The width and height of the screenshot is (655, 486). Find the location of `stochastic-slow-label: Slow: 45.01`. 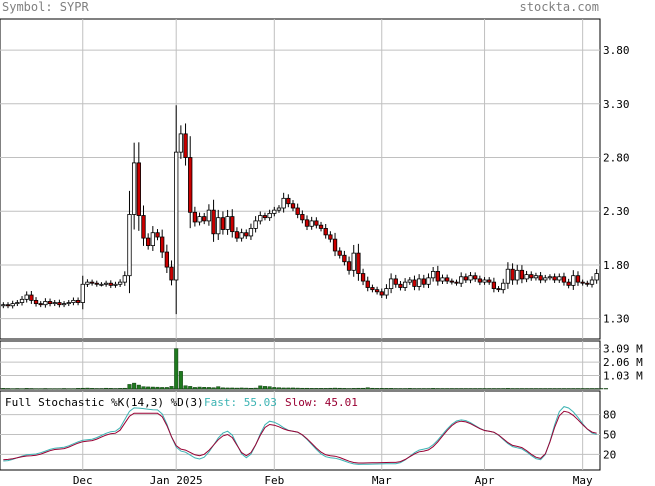

stochastic-slow-label: Slow: 45.01 is located at coordinates (321, 402).